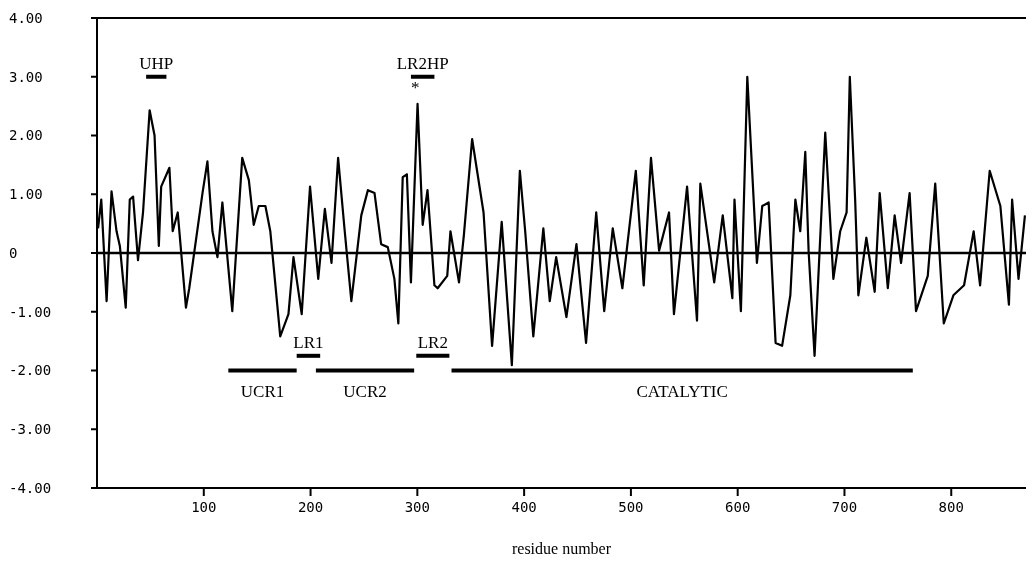  Describe the element at coordinates (365, 391) in the screenshot. I see `annotation: UCR2` at that location.